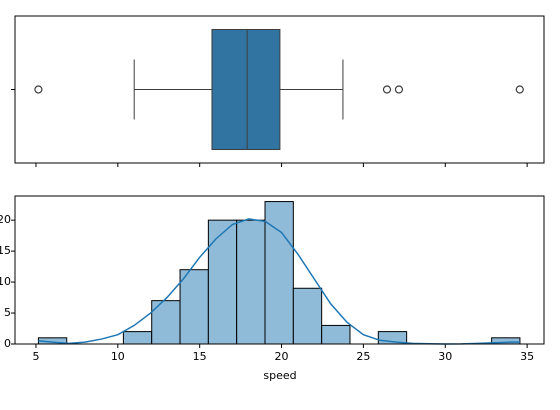 Image resolution: width=560 pixels, height=410 pixels. I want to click on x-tick-label: 25, so click(363, 356).